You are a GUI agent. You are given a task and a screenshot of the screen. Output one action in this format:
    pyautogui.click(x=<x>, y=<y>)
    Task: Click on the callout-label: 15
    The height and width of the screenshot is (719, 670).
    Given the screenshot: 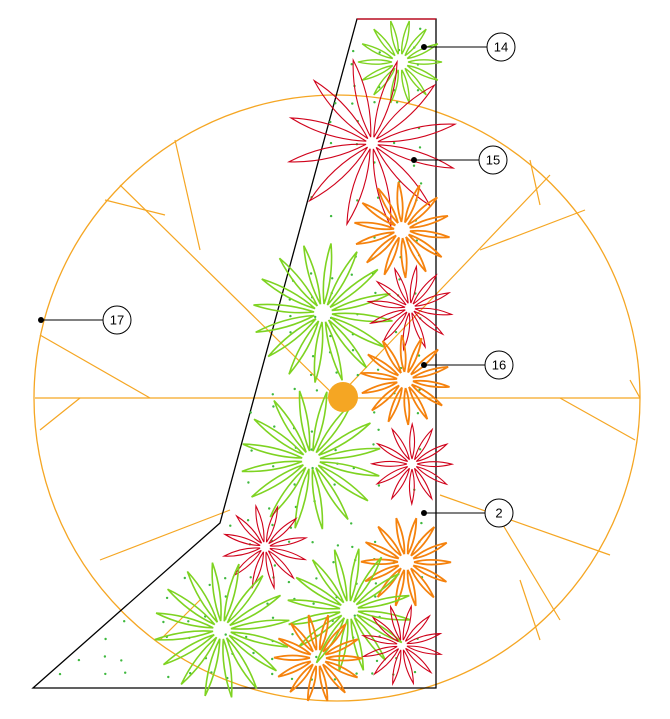 What is the action you would take?
    pyautogui.click(x=493, y=160)
    